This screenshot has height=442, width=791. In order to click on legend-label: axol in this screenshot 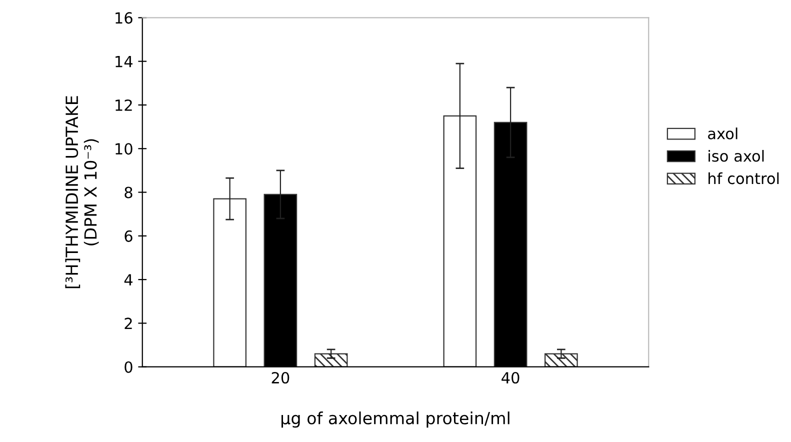, I will do `click(723, 134)`.